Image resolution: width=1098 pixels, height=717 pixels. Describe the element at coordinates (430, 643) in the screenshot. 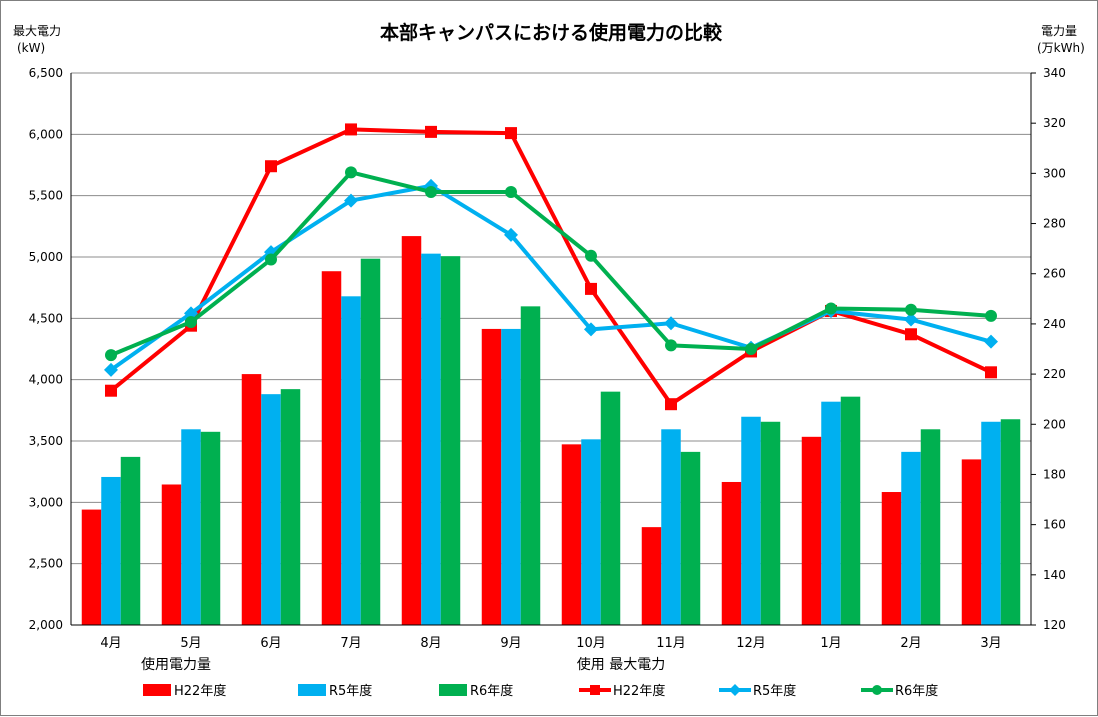

I see `x-tick-label: 8月` at that location.